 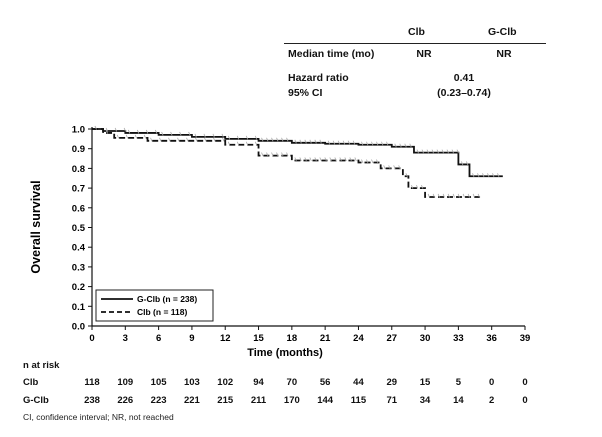 I want to click on risk-cell: 71, so click(x=392, y=400).